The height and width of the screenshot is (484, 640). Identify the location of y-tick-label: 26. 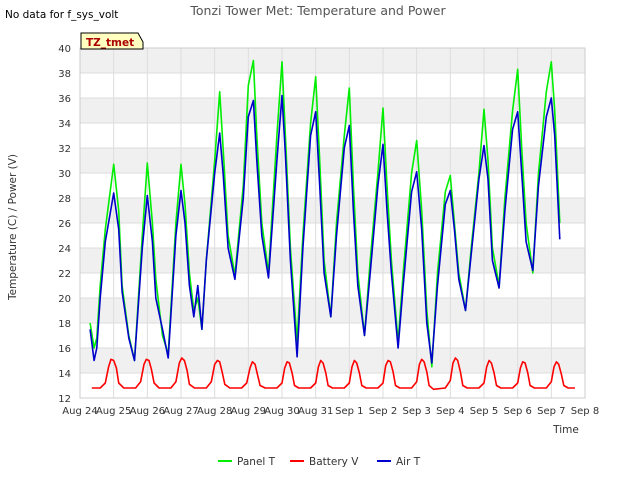
(64, 224).